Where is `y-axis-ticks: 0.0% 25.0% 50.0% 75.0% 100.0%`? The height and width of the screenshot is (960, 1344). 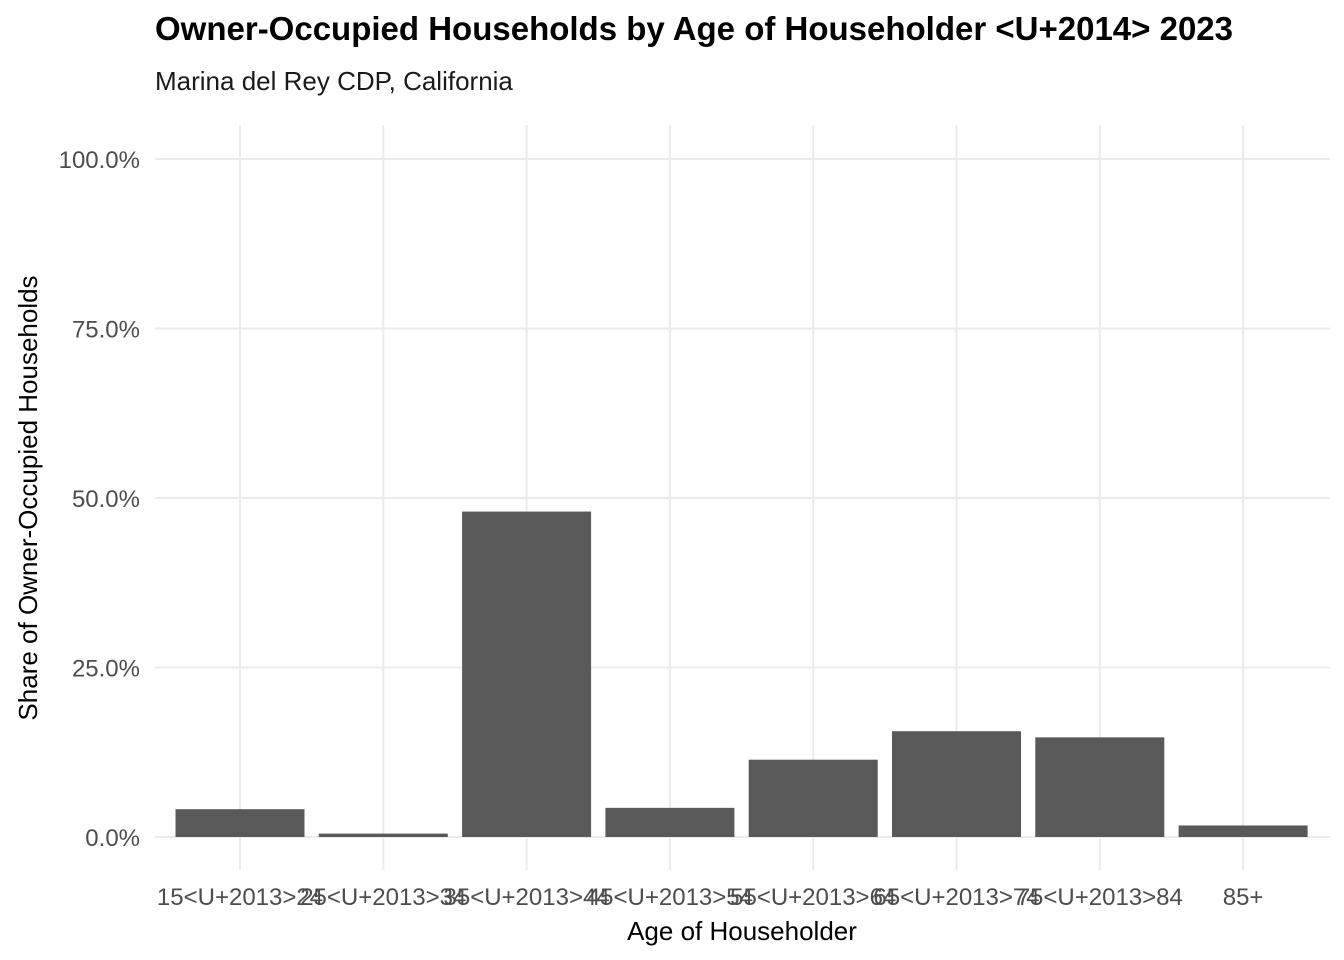
y-axis-ticks: 0.0% 25.0% 50.0% 75.0% 100.0% is located at coordinates (99, 499).